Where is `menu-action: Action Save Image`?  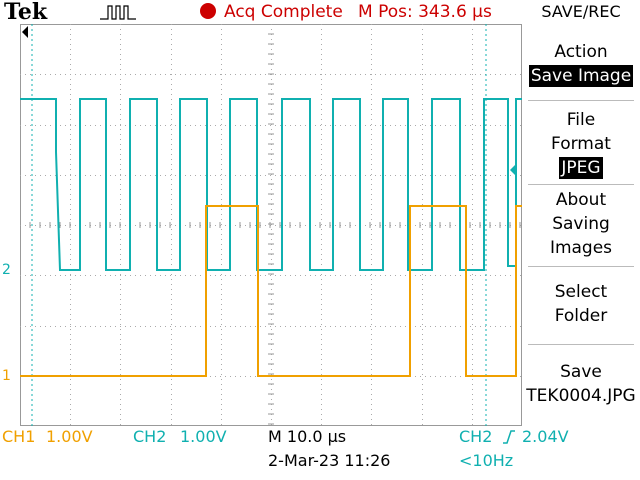
menu-action: Action Save Image is located at coordinates (581, 64).